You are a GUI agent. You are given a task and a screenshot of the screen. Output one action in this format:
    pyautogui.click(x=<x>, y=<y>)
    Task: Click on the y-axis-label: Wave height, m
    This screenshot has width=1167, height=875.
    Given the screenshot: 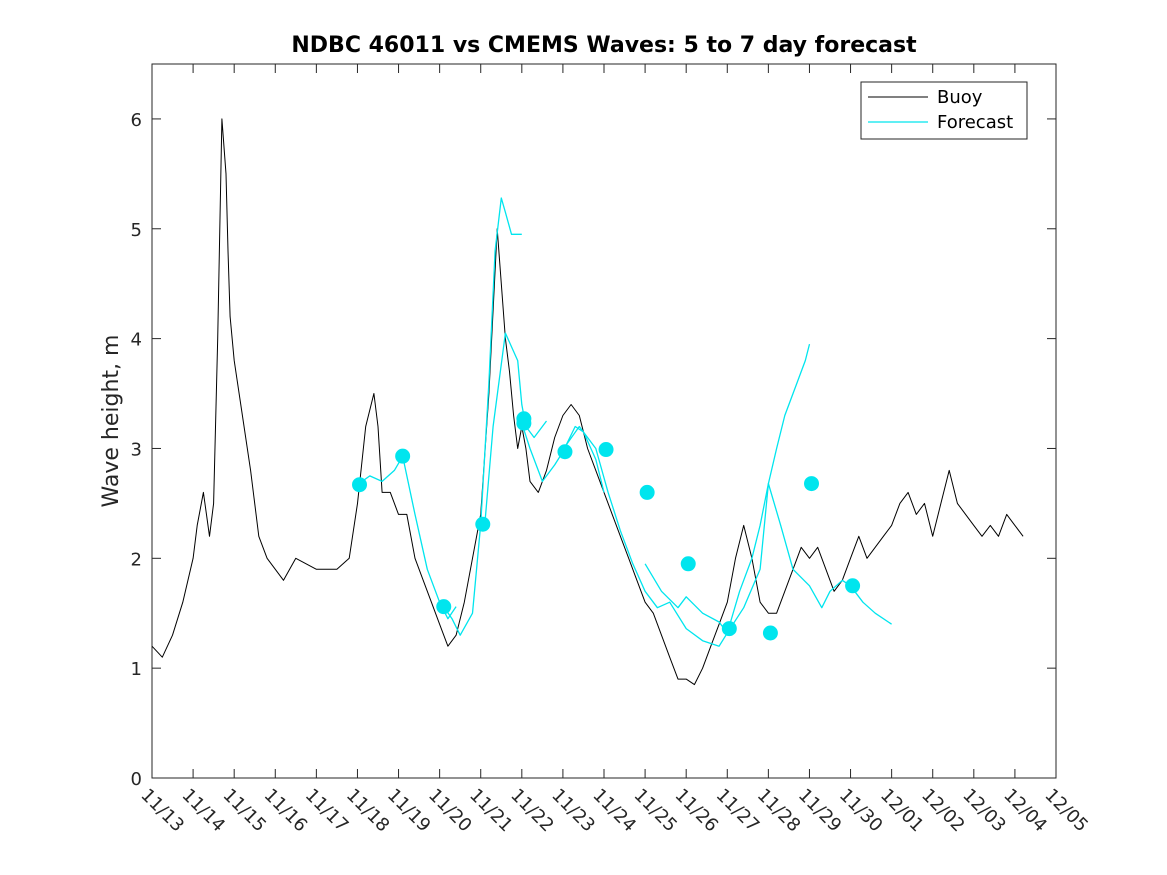 What is the action you would take?
    pyautogui.click(x=111, y=421)
    